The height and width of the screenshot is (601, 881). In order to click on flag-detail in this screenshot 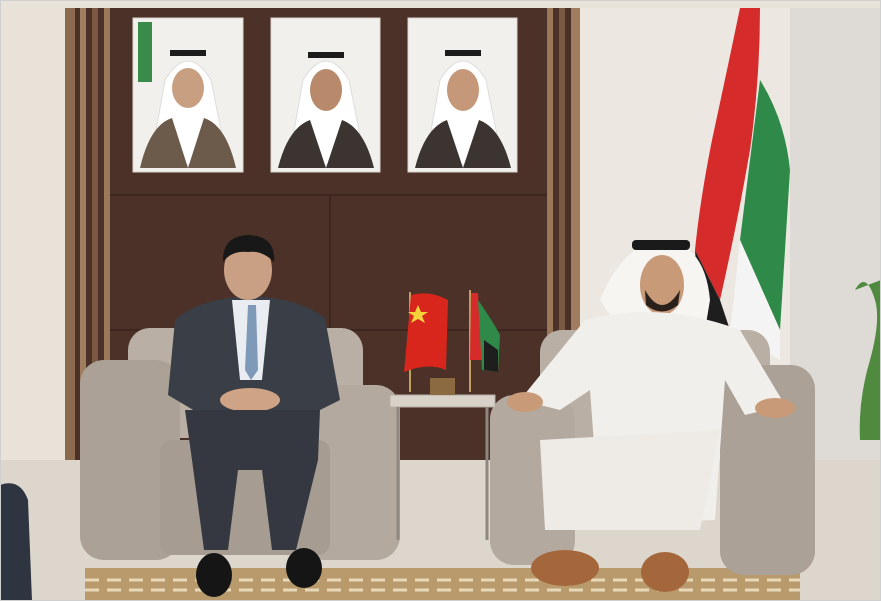, I will do `click(145, 52)`.